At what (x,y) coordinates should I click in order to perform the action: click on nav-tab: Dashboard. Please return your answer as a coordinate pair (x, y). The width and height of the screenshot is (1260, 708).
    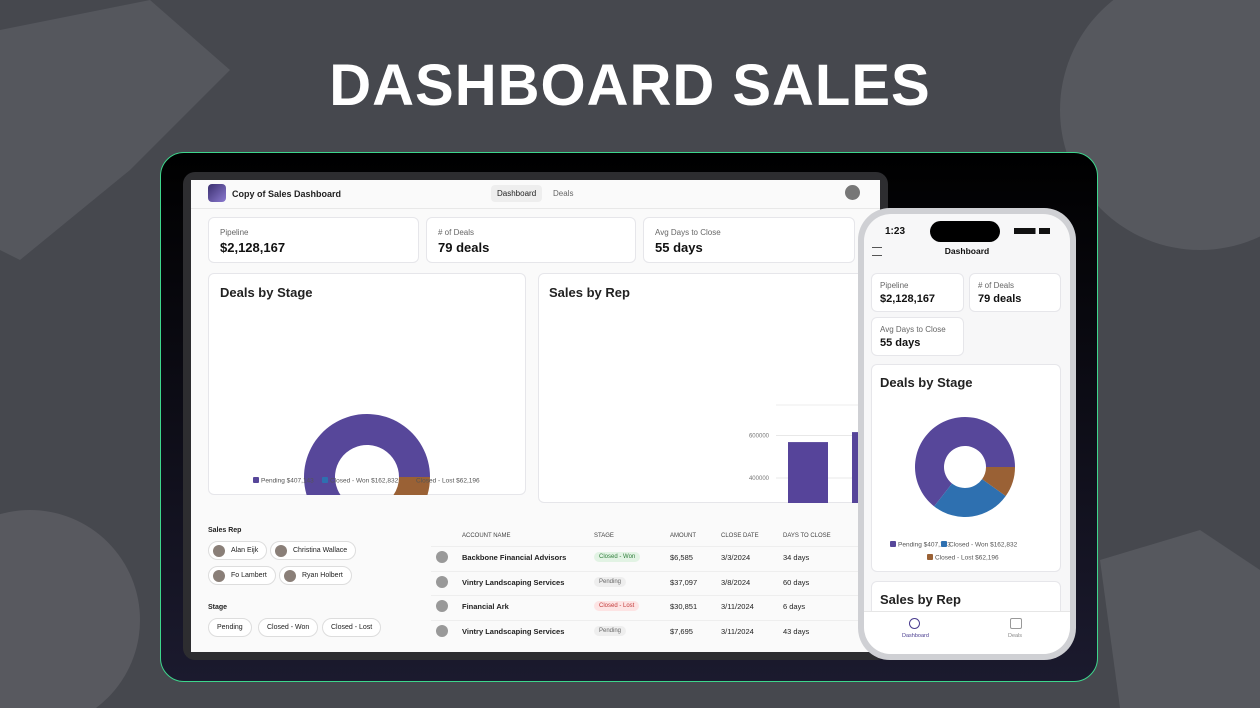
    Looking at the image, I should click on (517, 193).